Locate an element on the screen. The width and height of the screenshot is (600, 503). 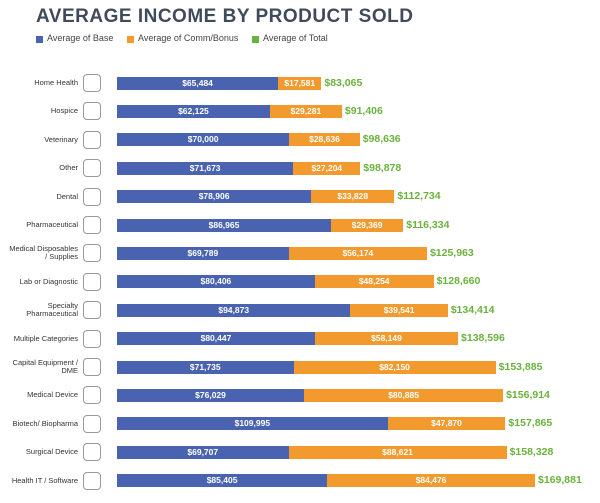
category-label: Medical Disposables / Supplies is located at coordinates (43, 253).